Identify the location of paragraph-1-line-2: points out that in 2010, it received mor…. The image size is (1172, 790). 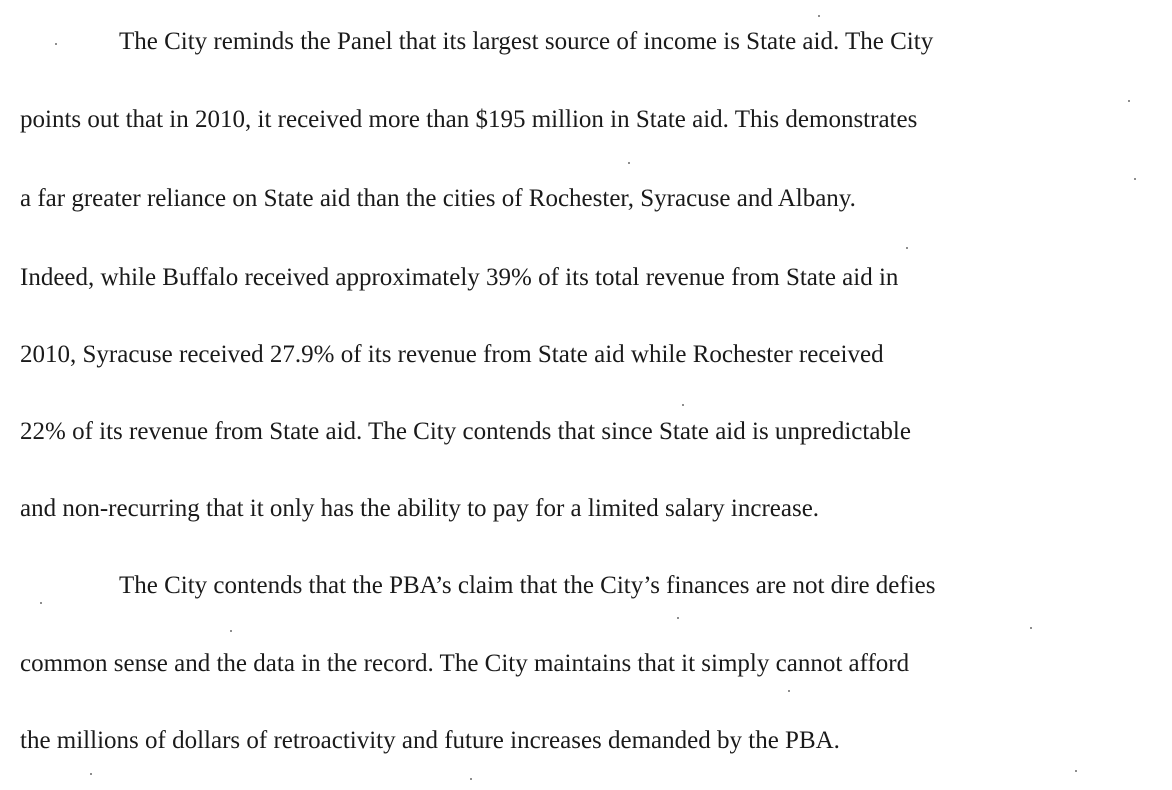
(469, 119).